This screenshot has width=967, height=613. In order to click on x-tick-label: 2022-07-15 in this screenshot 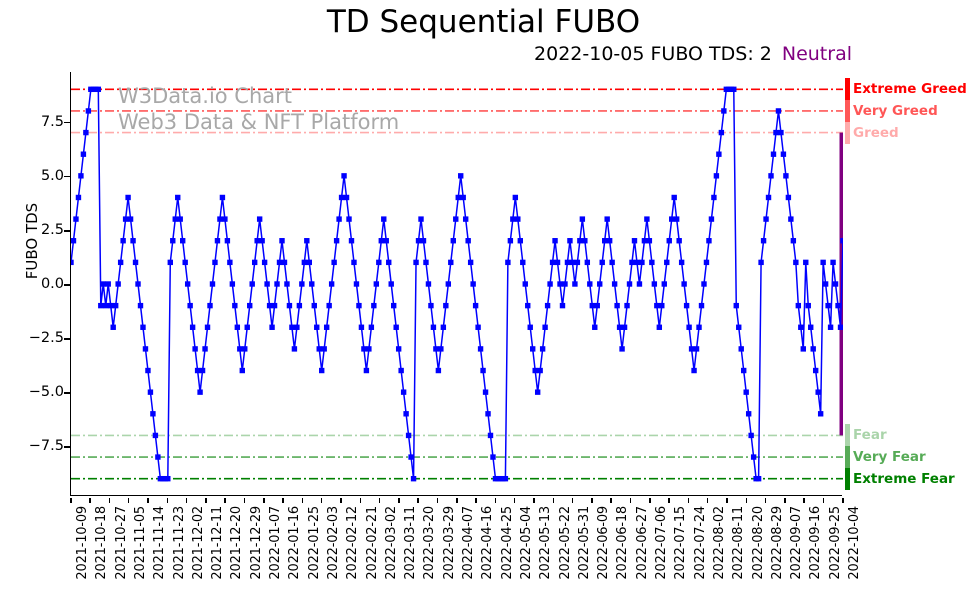, I will do `click(681, 543)`.